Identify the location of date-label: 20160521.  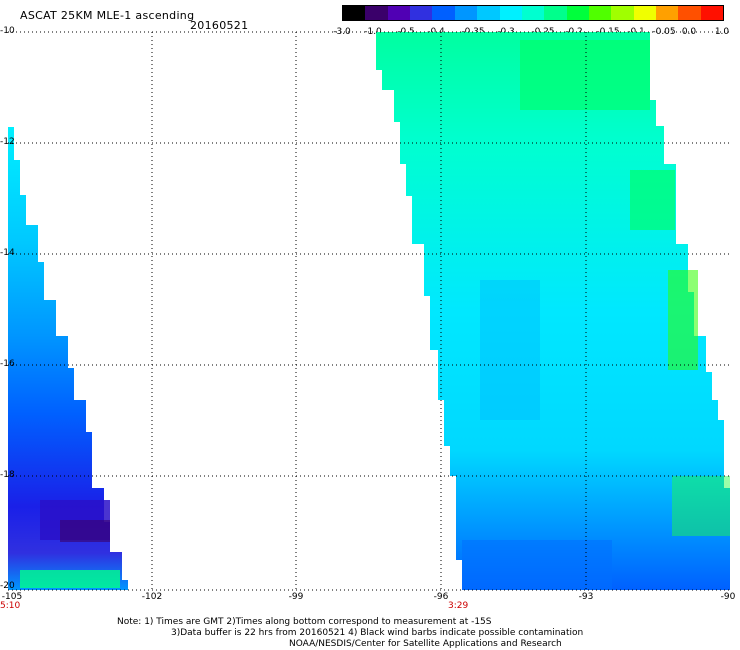
(219, 25).